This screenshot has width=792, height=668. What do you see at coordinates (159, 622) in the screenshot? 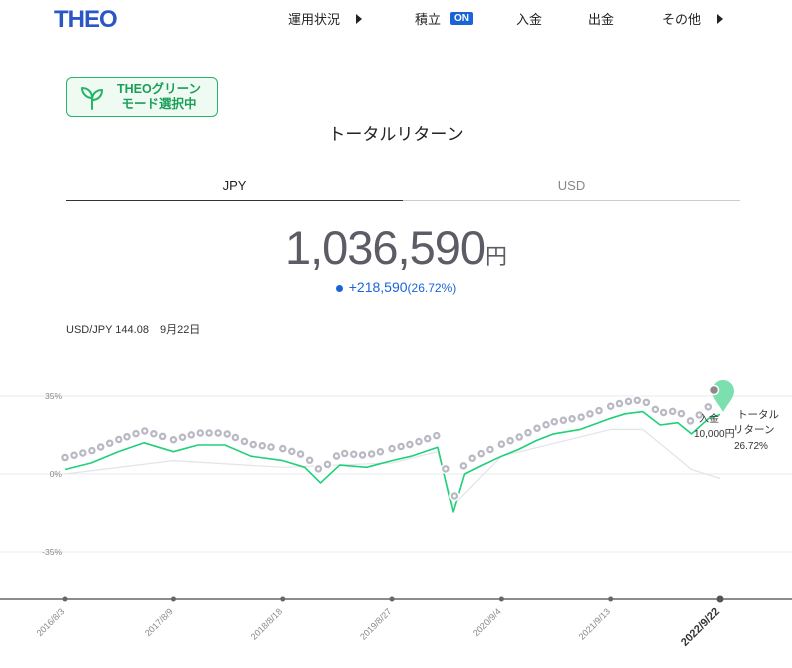
I see `x-tick-label: 2017/8/9` at bounding box center [159, 622].